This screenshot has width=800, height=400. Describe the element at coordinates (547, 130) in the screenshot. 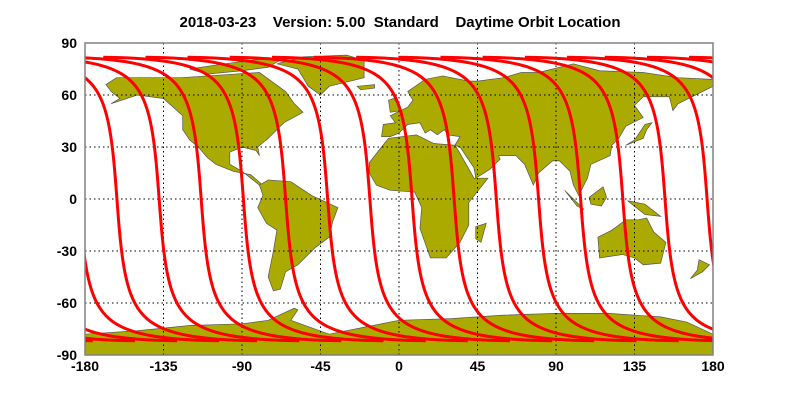

I see `landmass-eurasia` at that location.